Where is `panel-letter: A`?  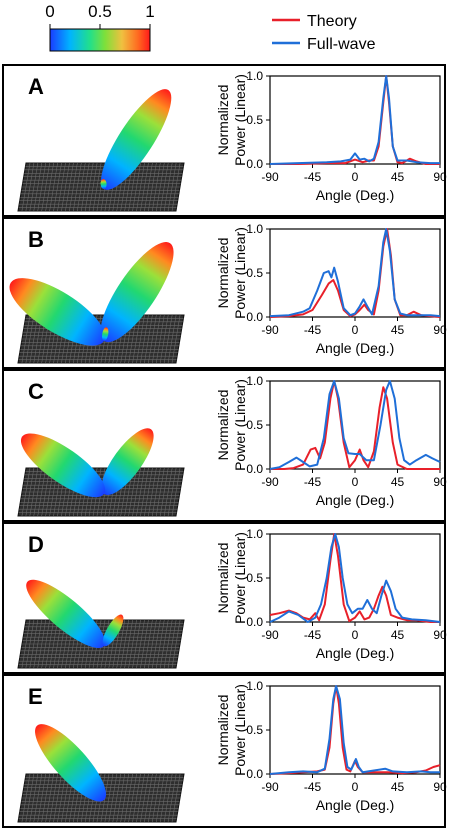
panel-letter: A is located at coordinates (36, 86).